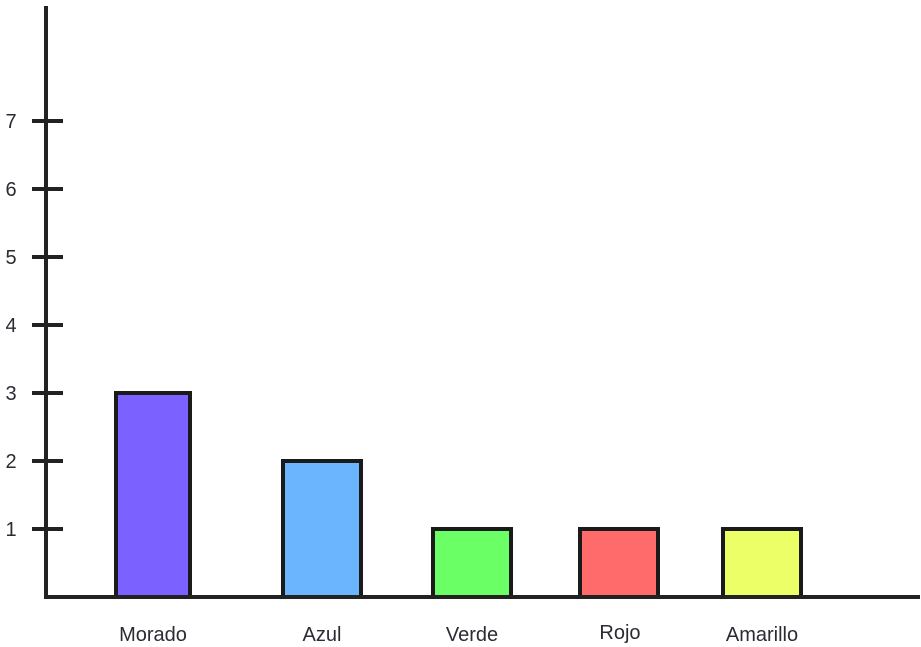 The height and width of the screenshot is (647, 921). I want to click on x-category-label: Azul, so click(322, 635).